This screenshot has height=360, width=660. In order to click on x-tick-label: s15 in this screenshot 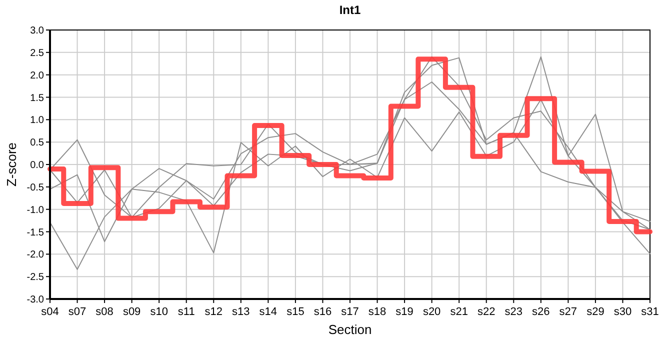, I will do `click(295, 312)`.